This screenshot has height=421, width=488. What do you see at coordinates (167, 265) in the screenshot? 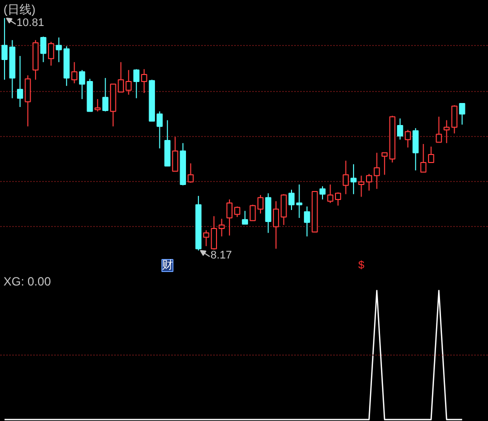
I see `annotation: 财` at bounding box center [167, 265].